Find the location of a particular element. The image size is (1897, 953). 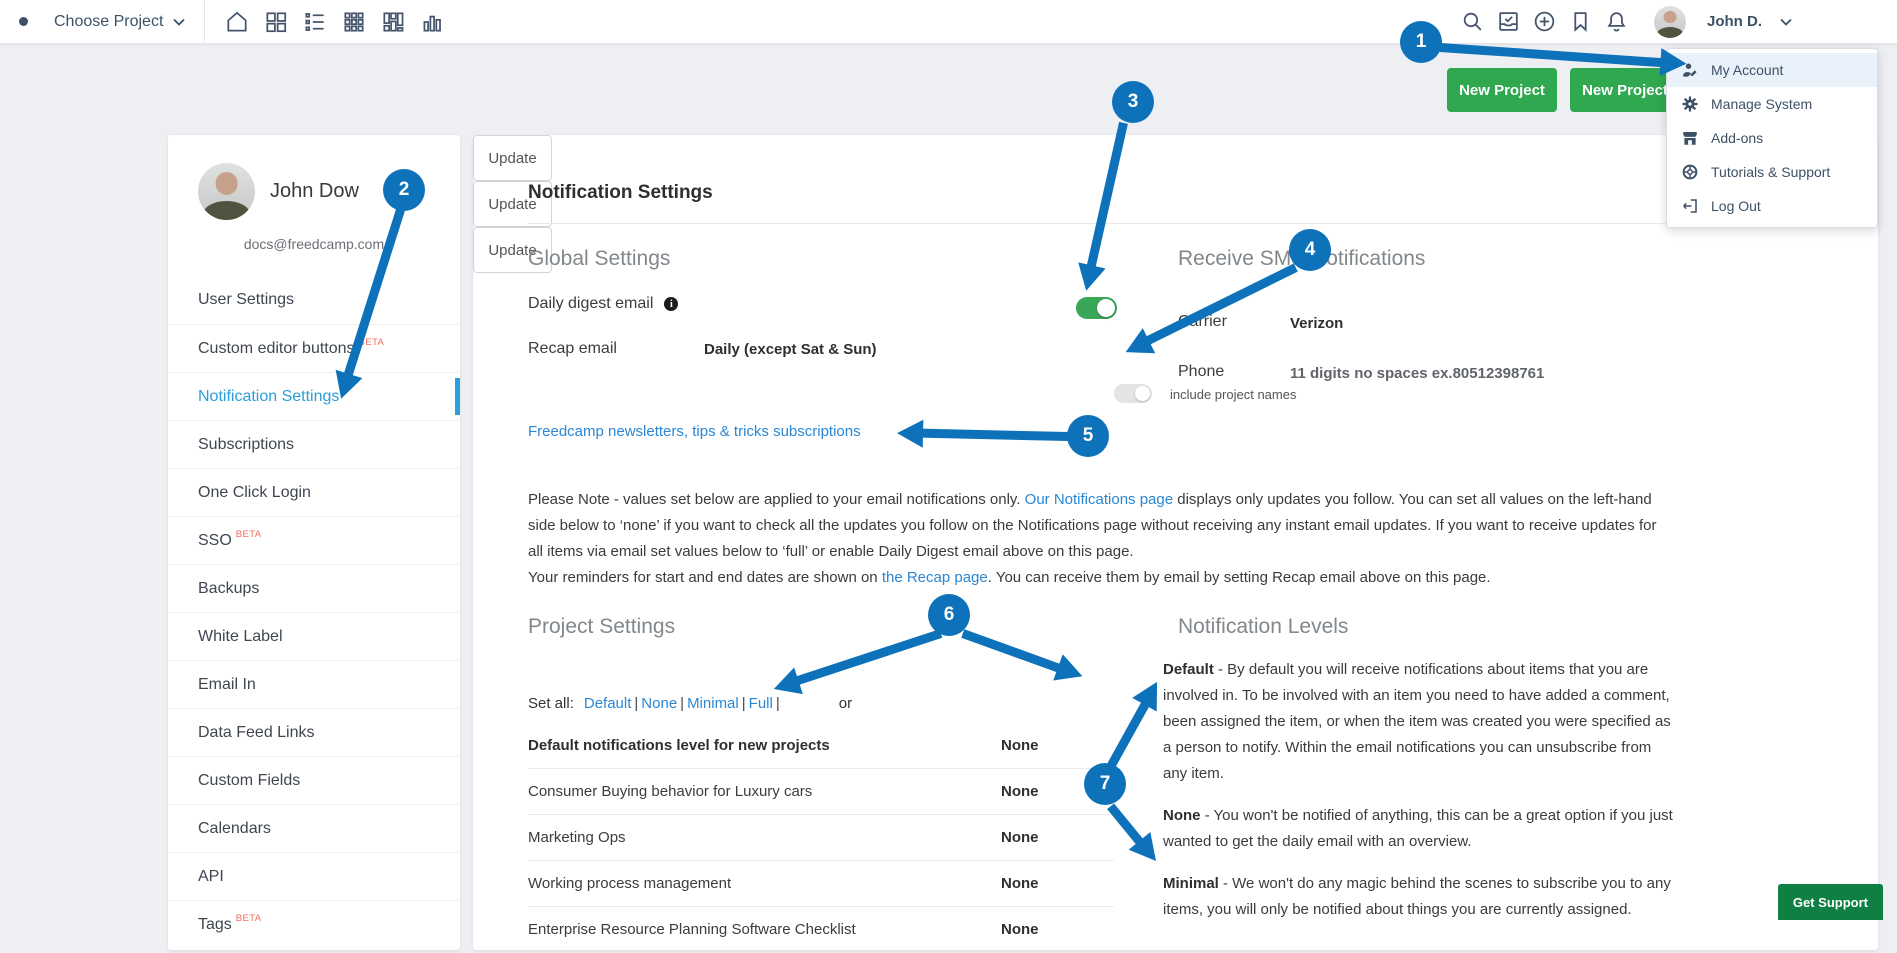

daily-digest-label: Daily digest email is located at coordinates (591, 303).